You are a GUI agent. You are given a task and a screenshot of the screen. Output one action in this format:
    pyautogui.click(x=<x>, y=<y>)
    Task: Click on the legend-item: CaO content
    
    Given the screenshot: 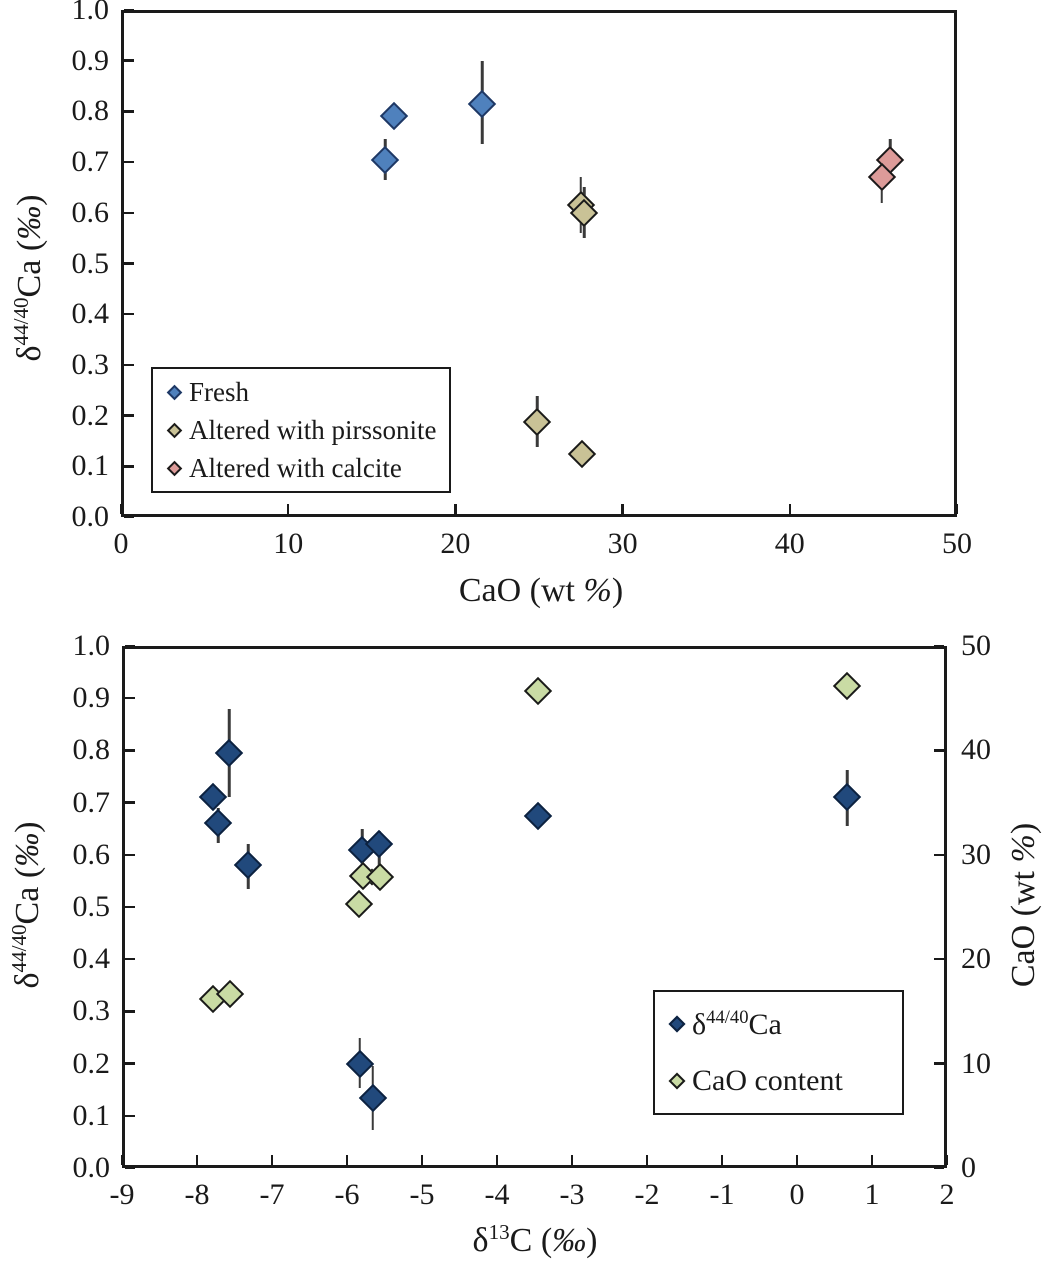 What is the action you would take?
    pyautogui.click(x=778, y=1081)
    